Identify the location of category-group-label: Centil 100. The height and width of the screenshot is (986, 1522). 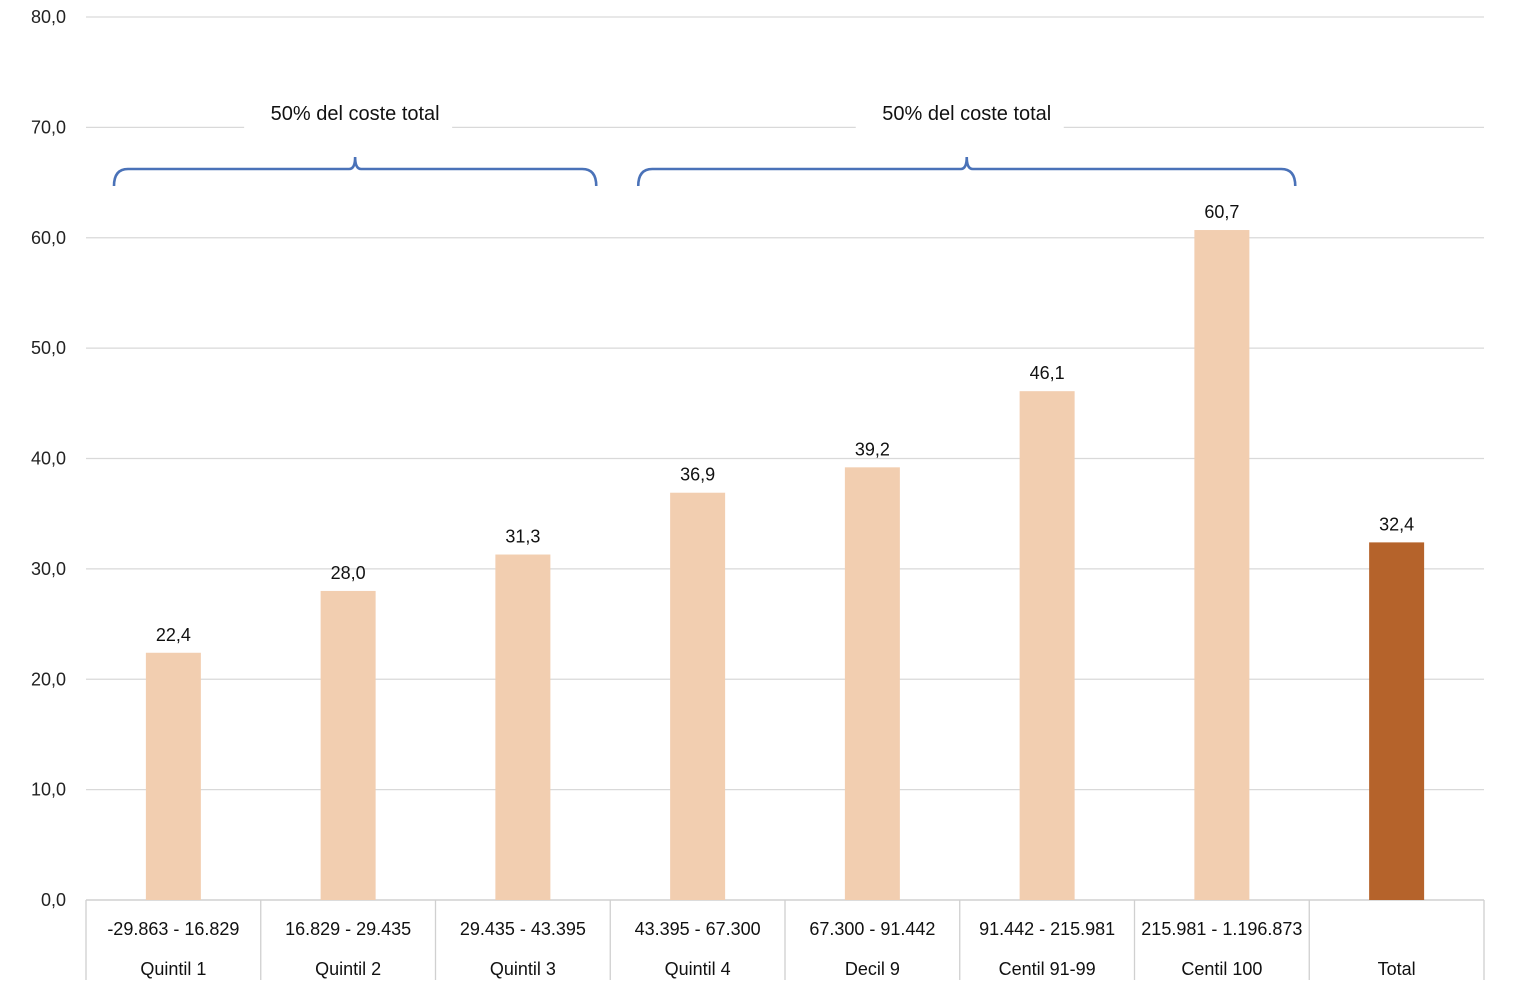
(1221, 969).